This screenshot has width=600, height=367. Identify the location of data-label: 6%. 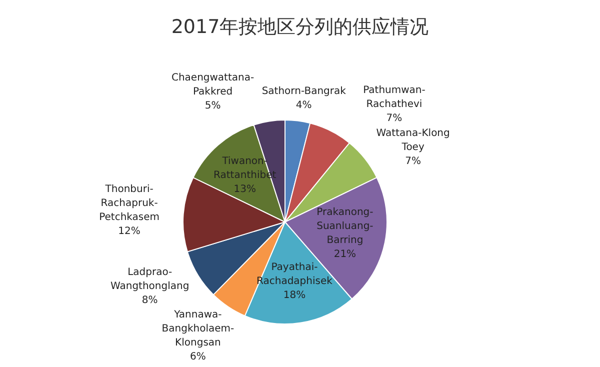
(198, 357).